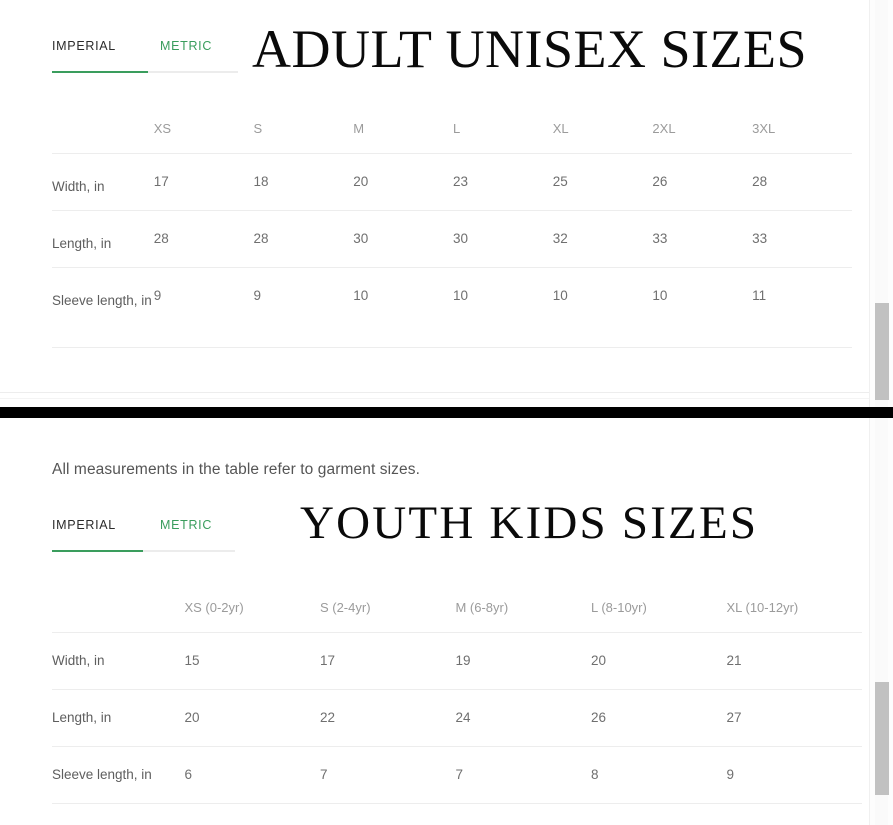 The width and height of the screenshot is (893, 825). What do you see at coordinates (84, 530) in the screenshot?
I see `tab-imperial-youth: IMPERIAL` at bounding box center [84, 530].